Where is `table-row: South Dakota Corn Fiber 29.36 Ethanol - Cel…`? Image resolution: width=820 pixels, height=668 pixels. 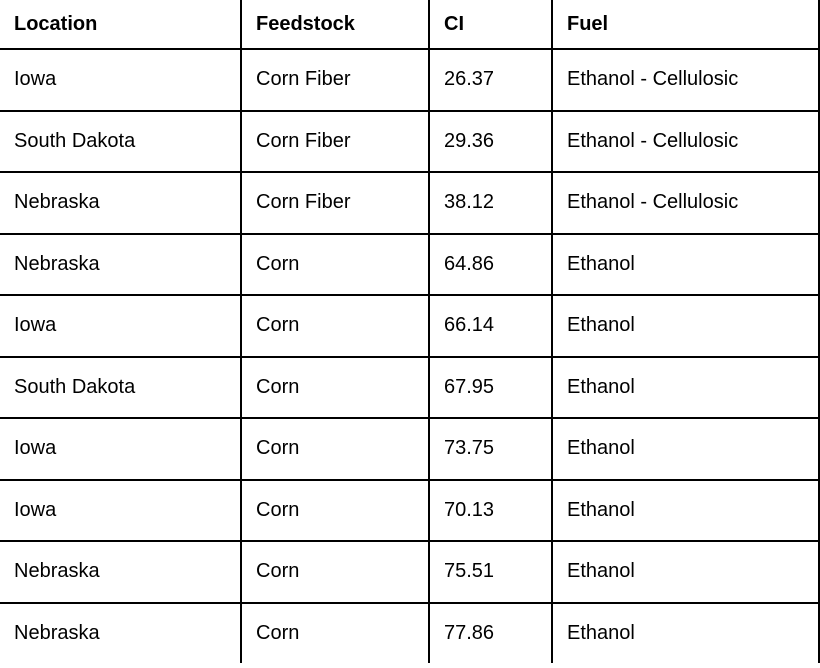 table-row: South Dakota Corn Fiber 29.36 Ethanol - Cel… is located at coordinates (410, 141).